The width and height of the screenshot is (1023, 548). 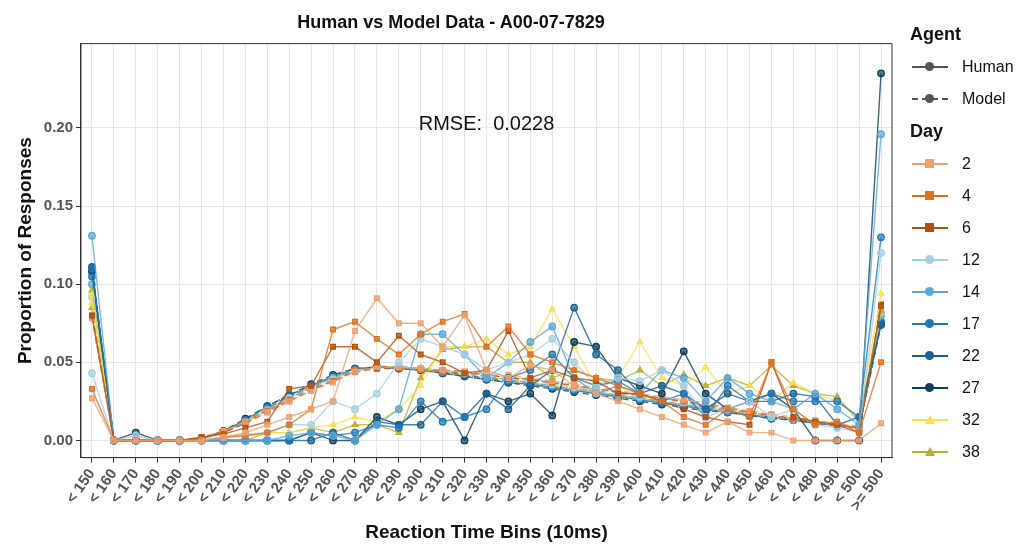 I want to click on legend-label: 17, so click(x=971, y=324).